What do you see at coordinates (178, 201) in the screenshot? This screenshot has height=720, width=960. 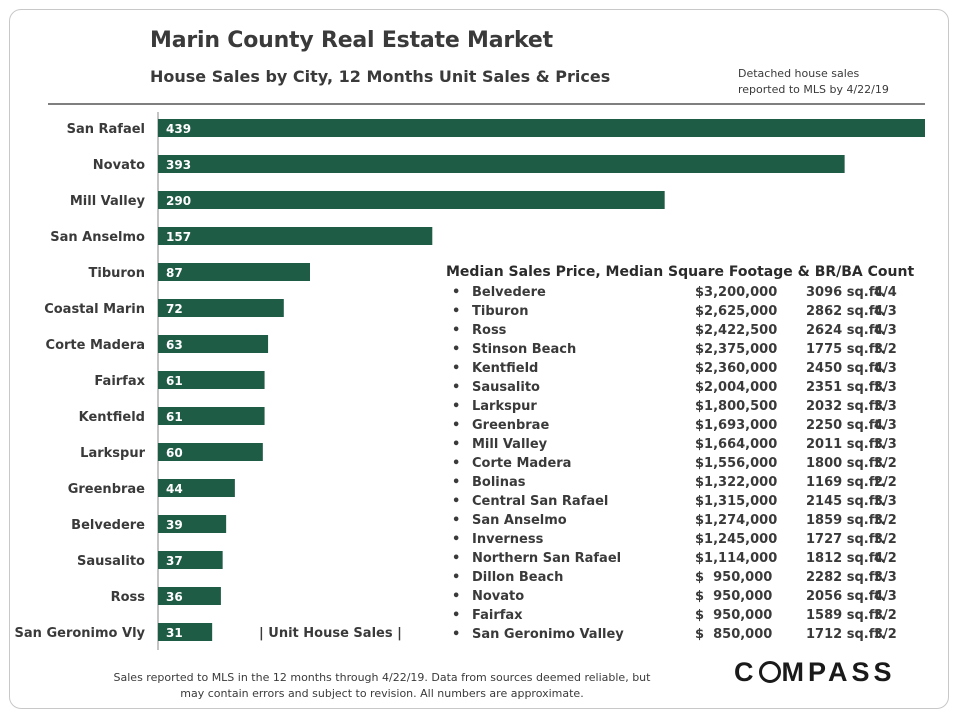 I see `data-label: 290` at bounding box center [178, 201].